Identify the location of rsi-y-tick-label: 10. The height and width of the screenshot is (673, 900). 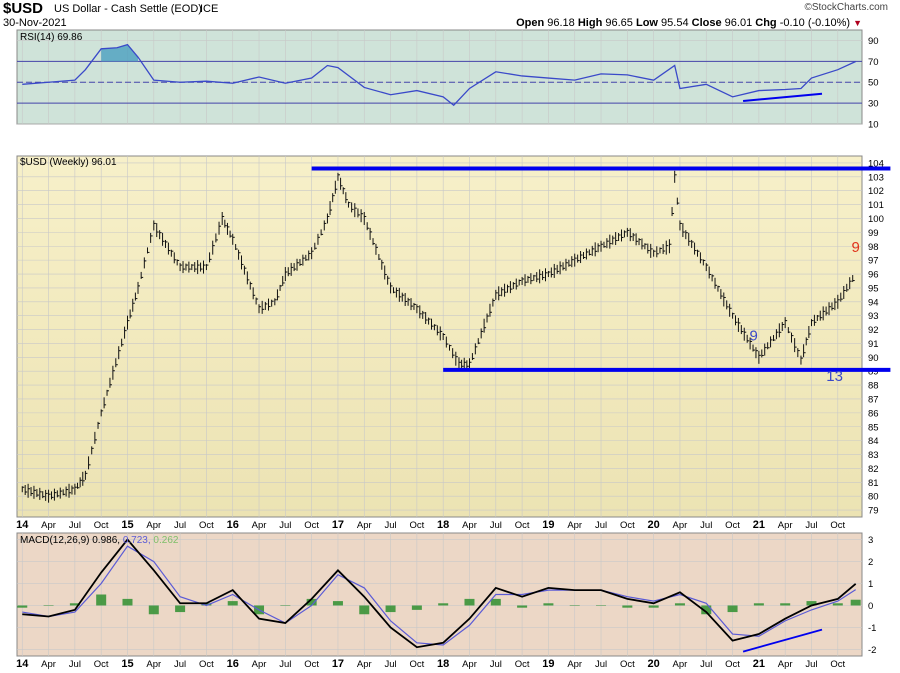
(873, 125).